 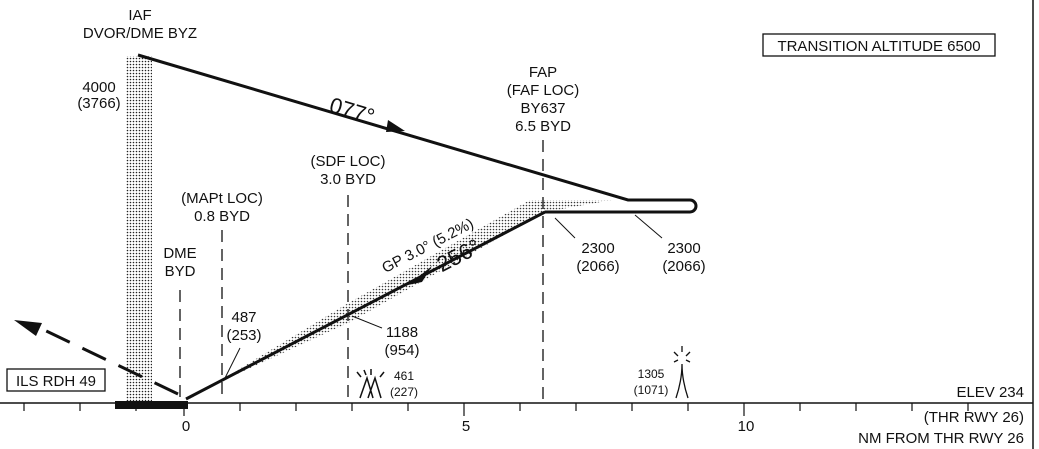 I want to click on missed-approach-track, so click(x=109, y=361).